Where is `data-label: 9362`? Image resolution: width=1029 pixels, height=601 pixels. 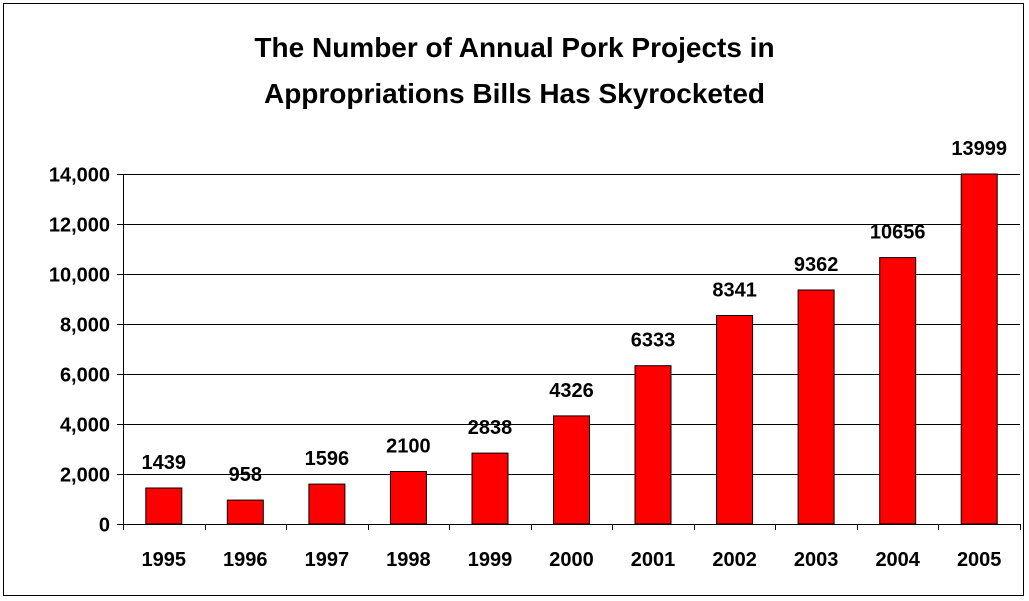 data-label: 9362 is located at coordinates (816, 265).